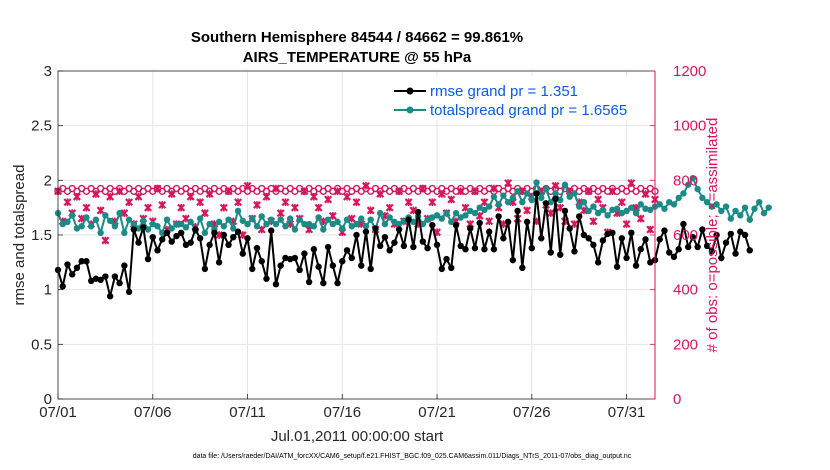 The height and width of the screenshot is (470, 830). I want to click on y-right-tick-label: 800, so click(685, 180).